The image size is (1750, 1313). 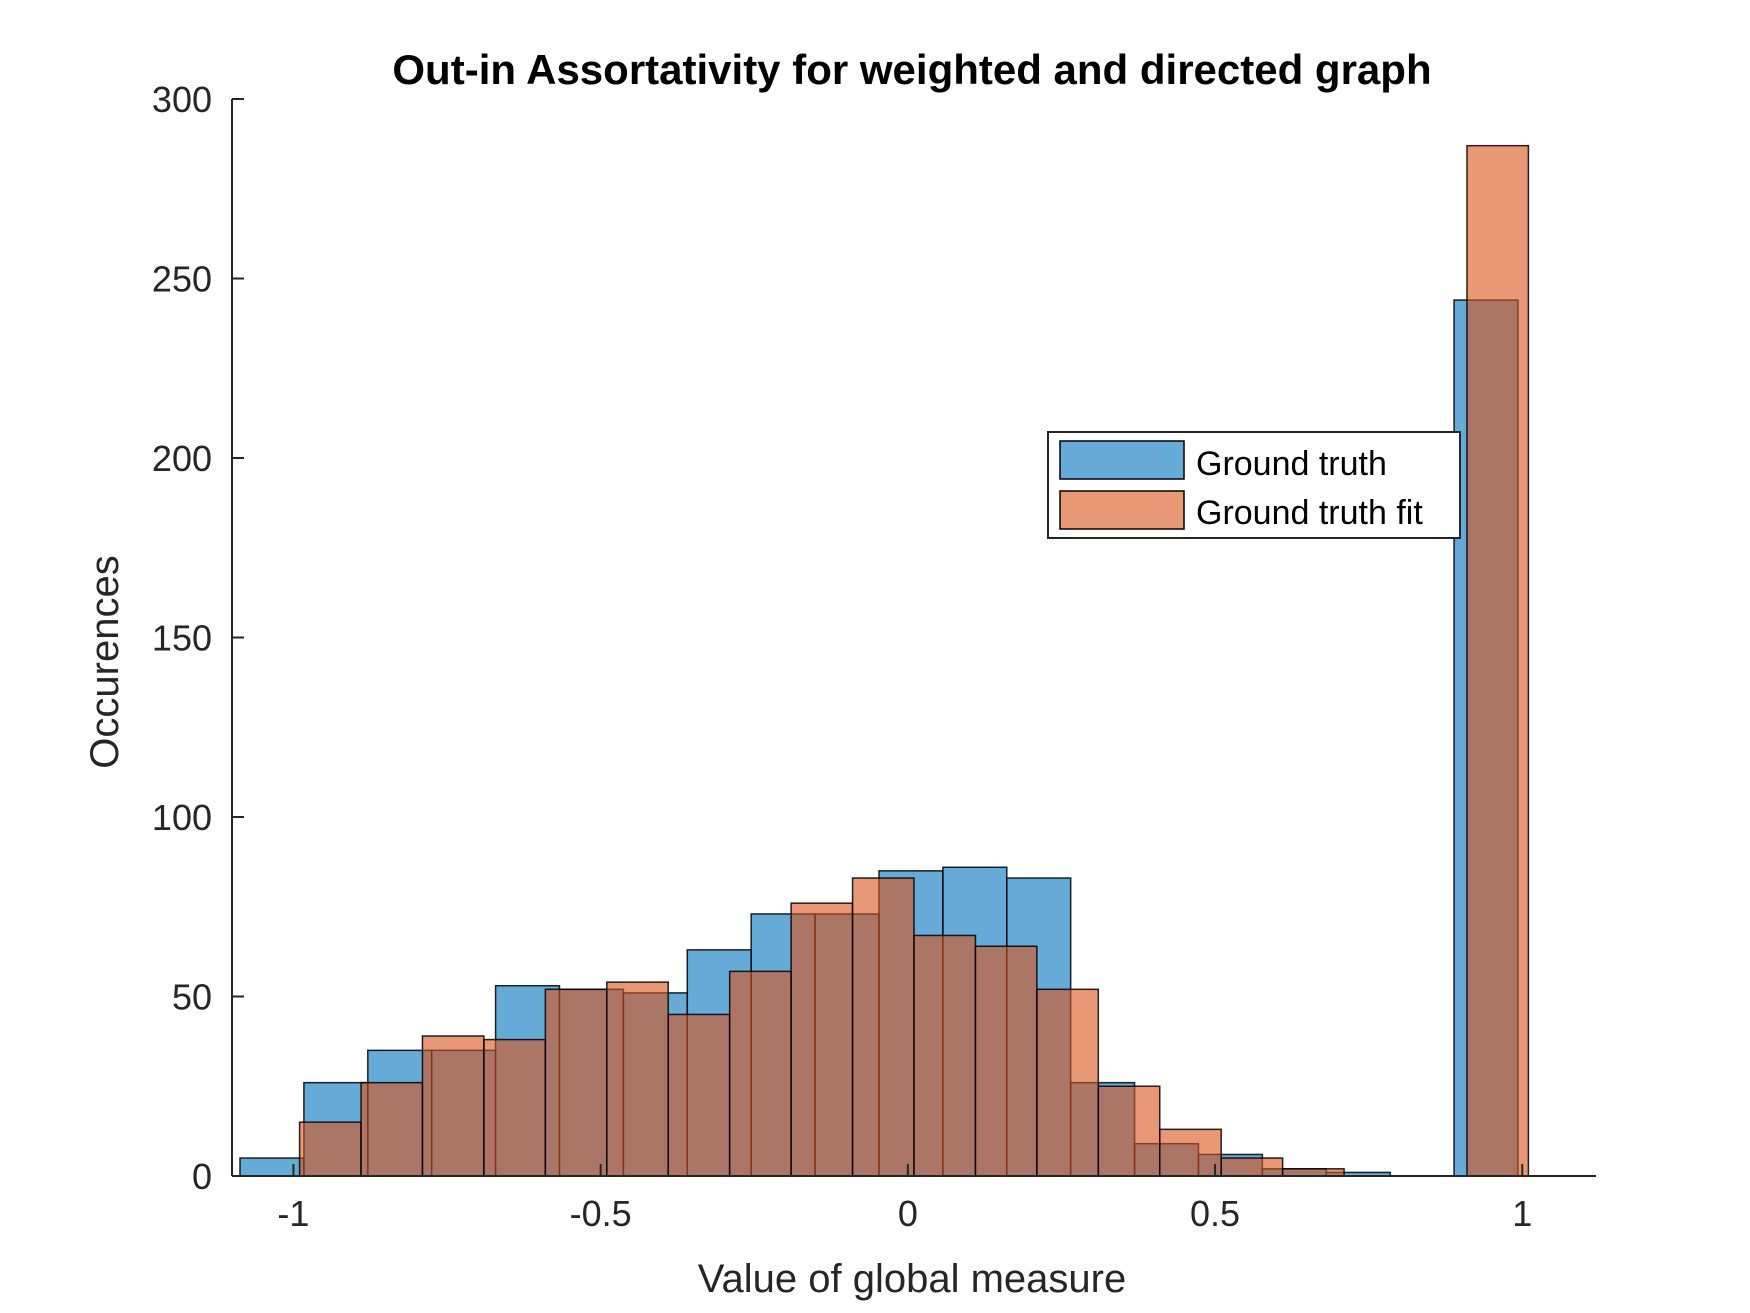 What do you see at coordinates (182, 99) in the screenshot?
I see `y-tick-label: 300` at bounding box center [182, 99].